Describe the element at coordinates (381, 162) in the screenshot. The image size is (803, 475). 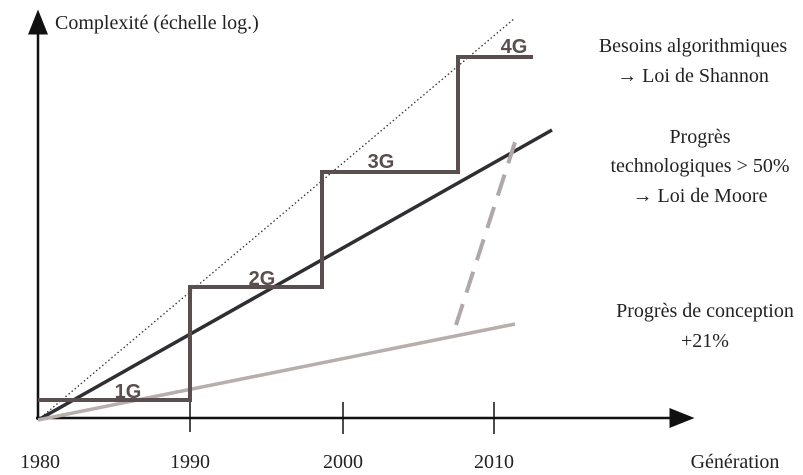
I see `generation-label: 3G` at that location.